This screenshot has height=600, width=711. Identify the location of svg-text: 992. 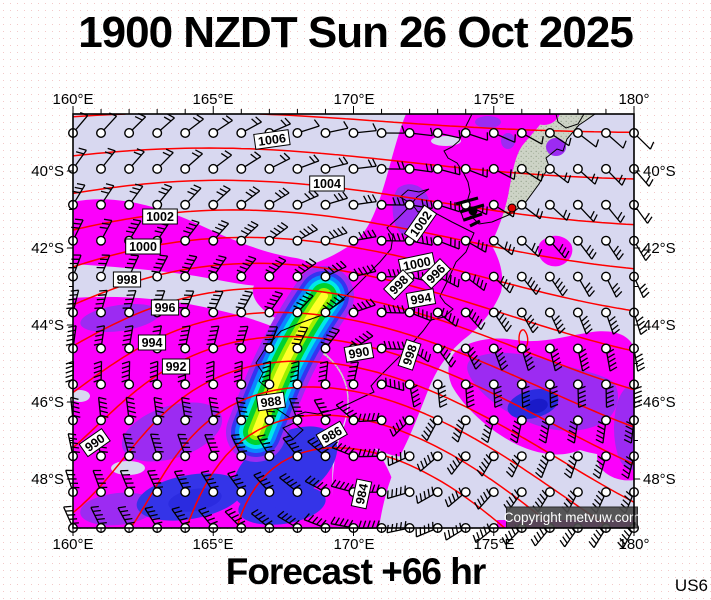
(176, 367).